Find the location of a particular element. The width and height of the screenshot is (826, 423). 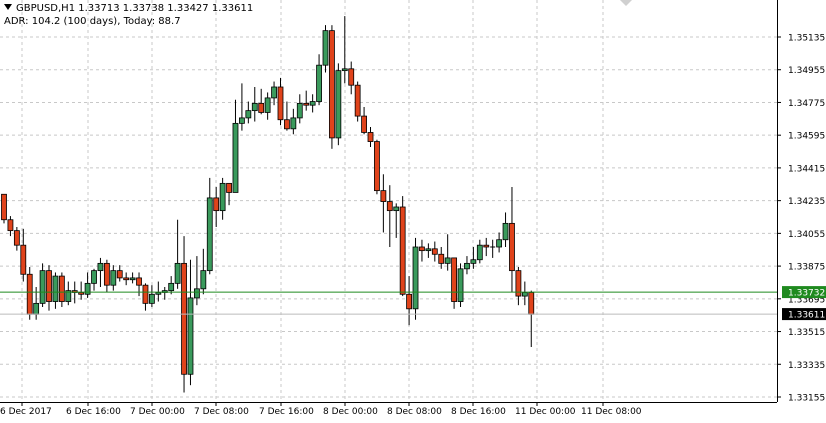

indicator-text: ADR: 104.2 (100 days), Today: 88.7 is located at coordinates (92, 21).